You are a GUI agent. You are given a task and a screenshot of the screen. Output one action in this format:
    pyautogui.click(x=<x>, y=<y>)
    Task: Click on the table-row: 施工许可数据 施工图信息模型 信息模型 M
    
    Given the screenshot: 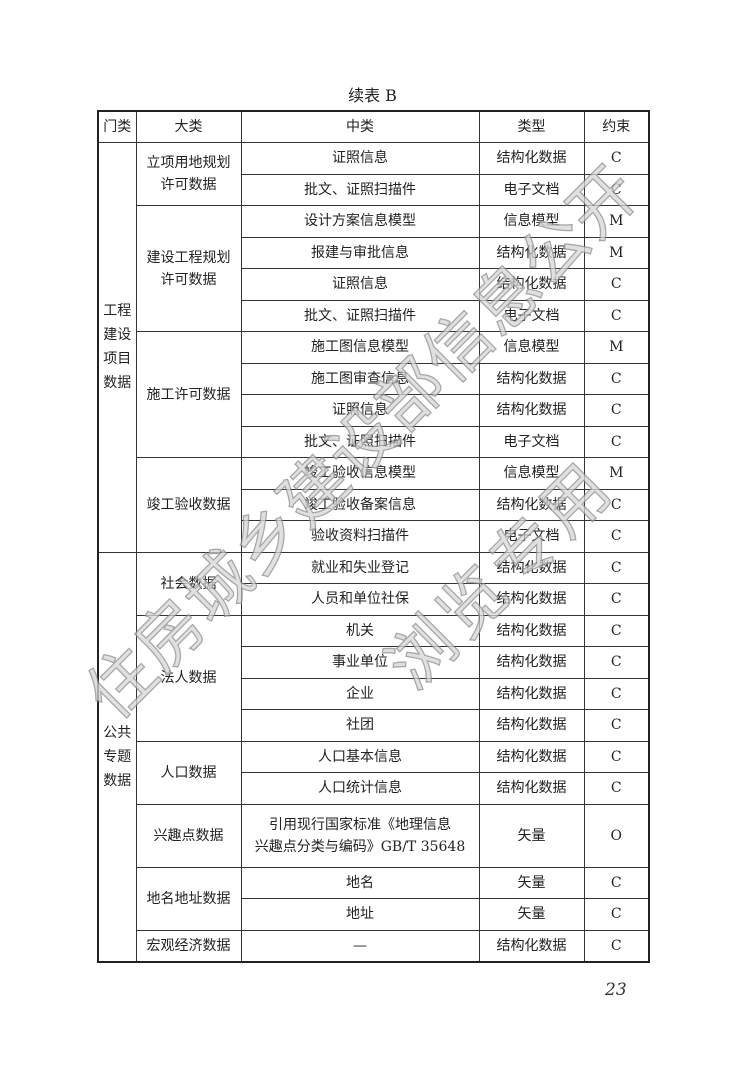 What is the action you would take?
    pyautogui.click(x=374, y=394)
    